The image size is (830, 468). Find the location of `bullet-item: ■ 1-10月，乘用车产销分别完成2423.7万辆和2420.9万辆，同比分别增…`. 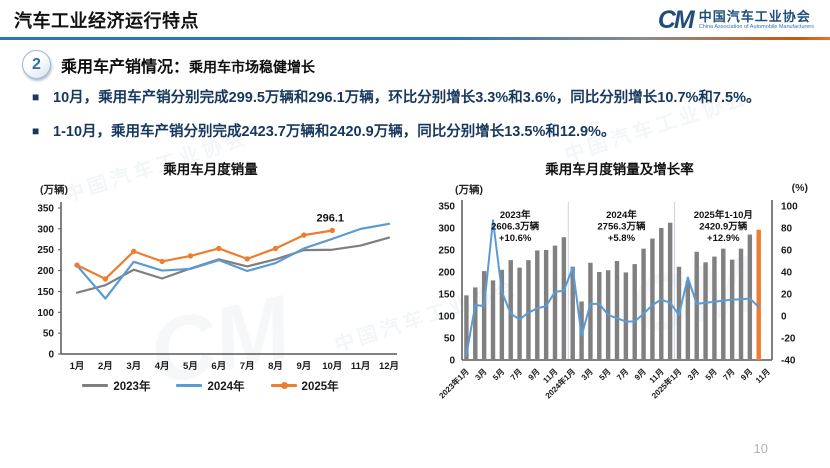

bullet-item: ■ 1-10月，乘用车产销分别完成2423.7万辆和2420.9万辆，同比分别增… is located at coordinates (416, 132).